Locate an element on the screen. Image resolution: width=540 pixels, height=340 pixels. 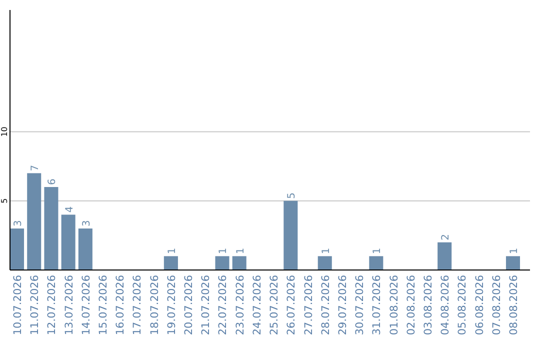
x-tick-label: 23.07.2026 is located at coordinates (240, 305).